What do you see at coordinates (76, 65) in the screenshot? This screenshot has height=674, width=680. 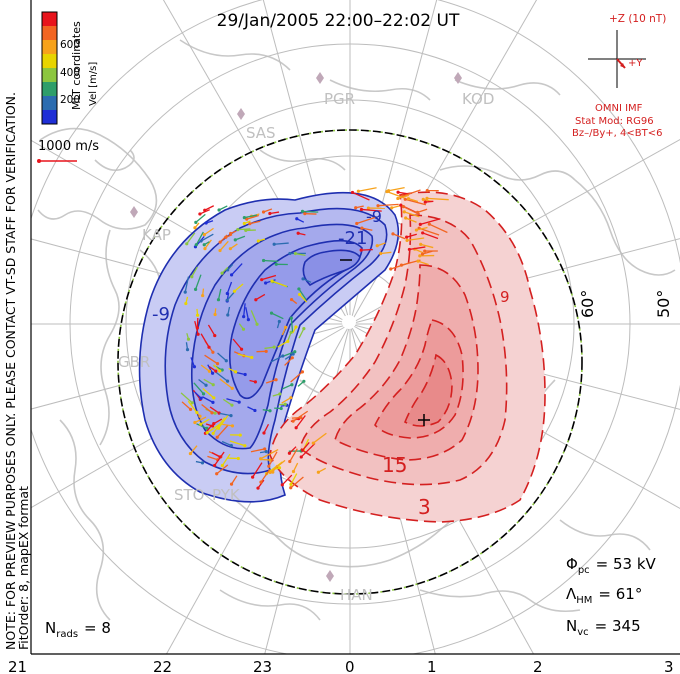 I see `coord-label: MLT coordinates` at bounding box center [76, 65].